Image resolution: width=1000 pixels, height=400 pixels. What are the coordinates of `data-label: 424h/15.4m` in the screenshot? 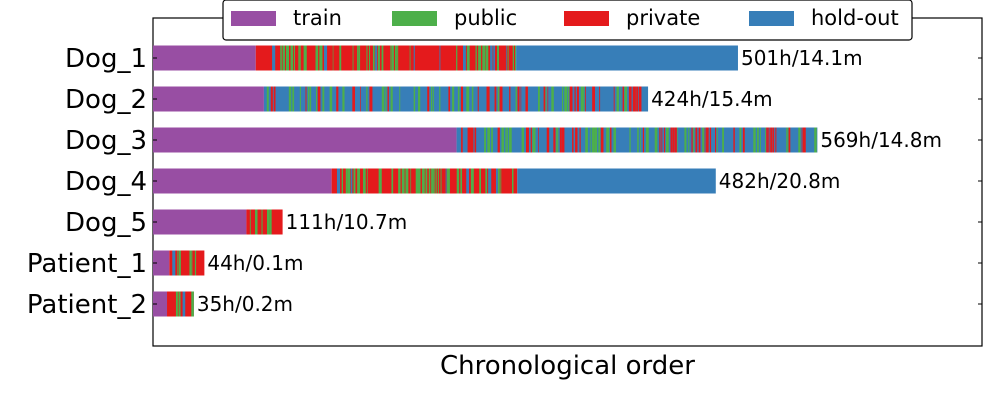 It's located at (712, 99).